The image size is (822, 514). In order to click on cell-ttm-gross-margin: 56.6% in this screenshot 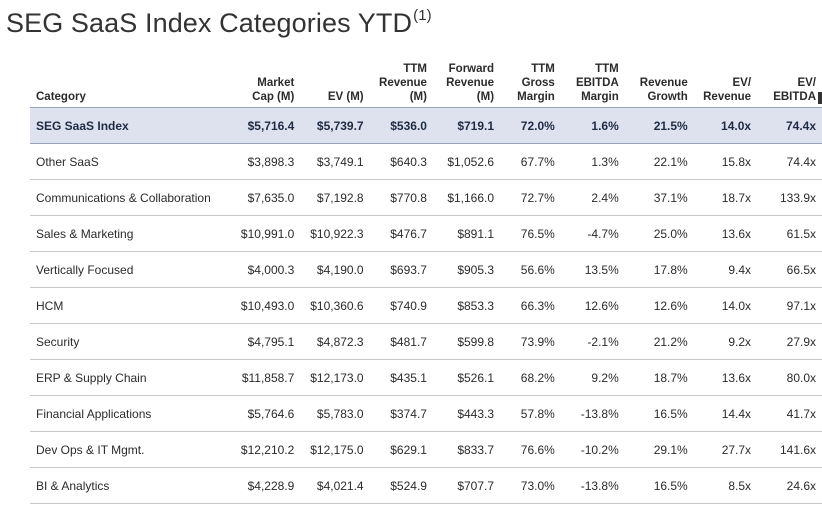, I will do `click(530, 270)`.